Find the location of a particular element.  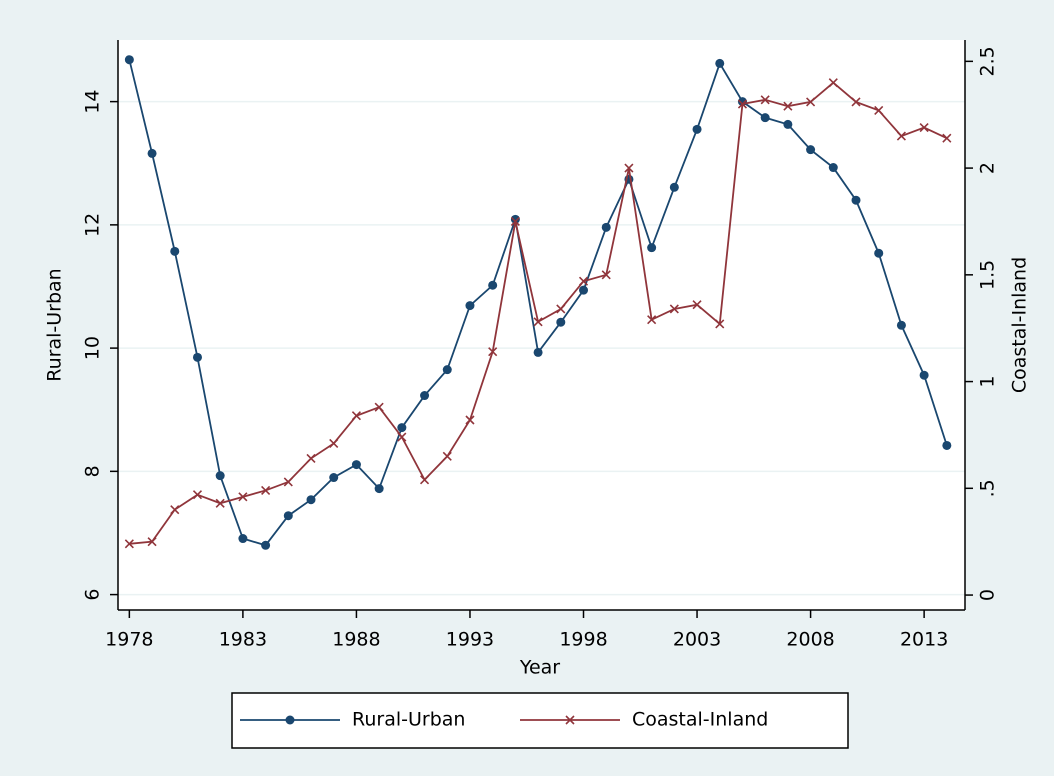

y2-tick-label: 1 is located at coordinates (988, 382).